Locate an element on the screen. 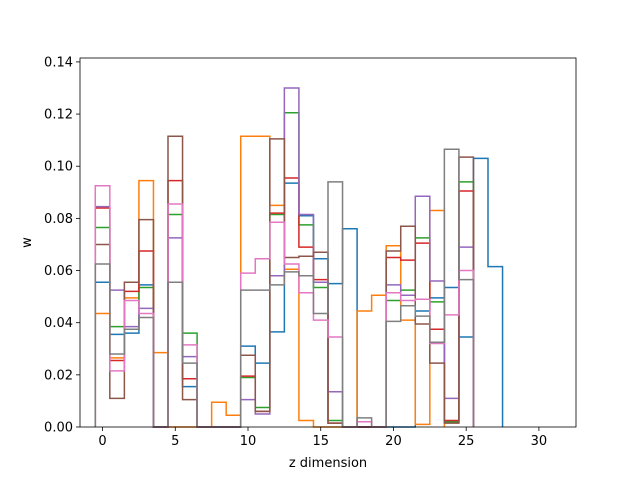  y-tick-label: 0.12 is located at coordinates (58, 115).